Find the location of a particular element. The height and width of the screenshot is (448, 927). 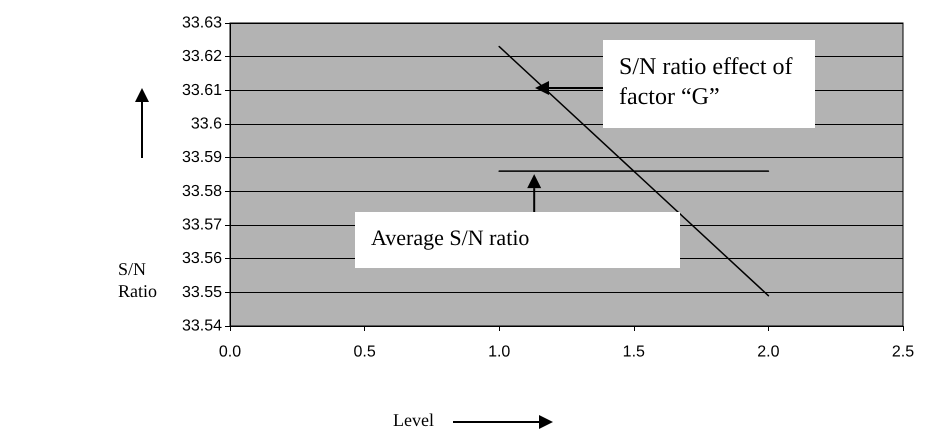

note-box: Average S/N ratio is located at coordinates (517, 240).